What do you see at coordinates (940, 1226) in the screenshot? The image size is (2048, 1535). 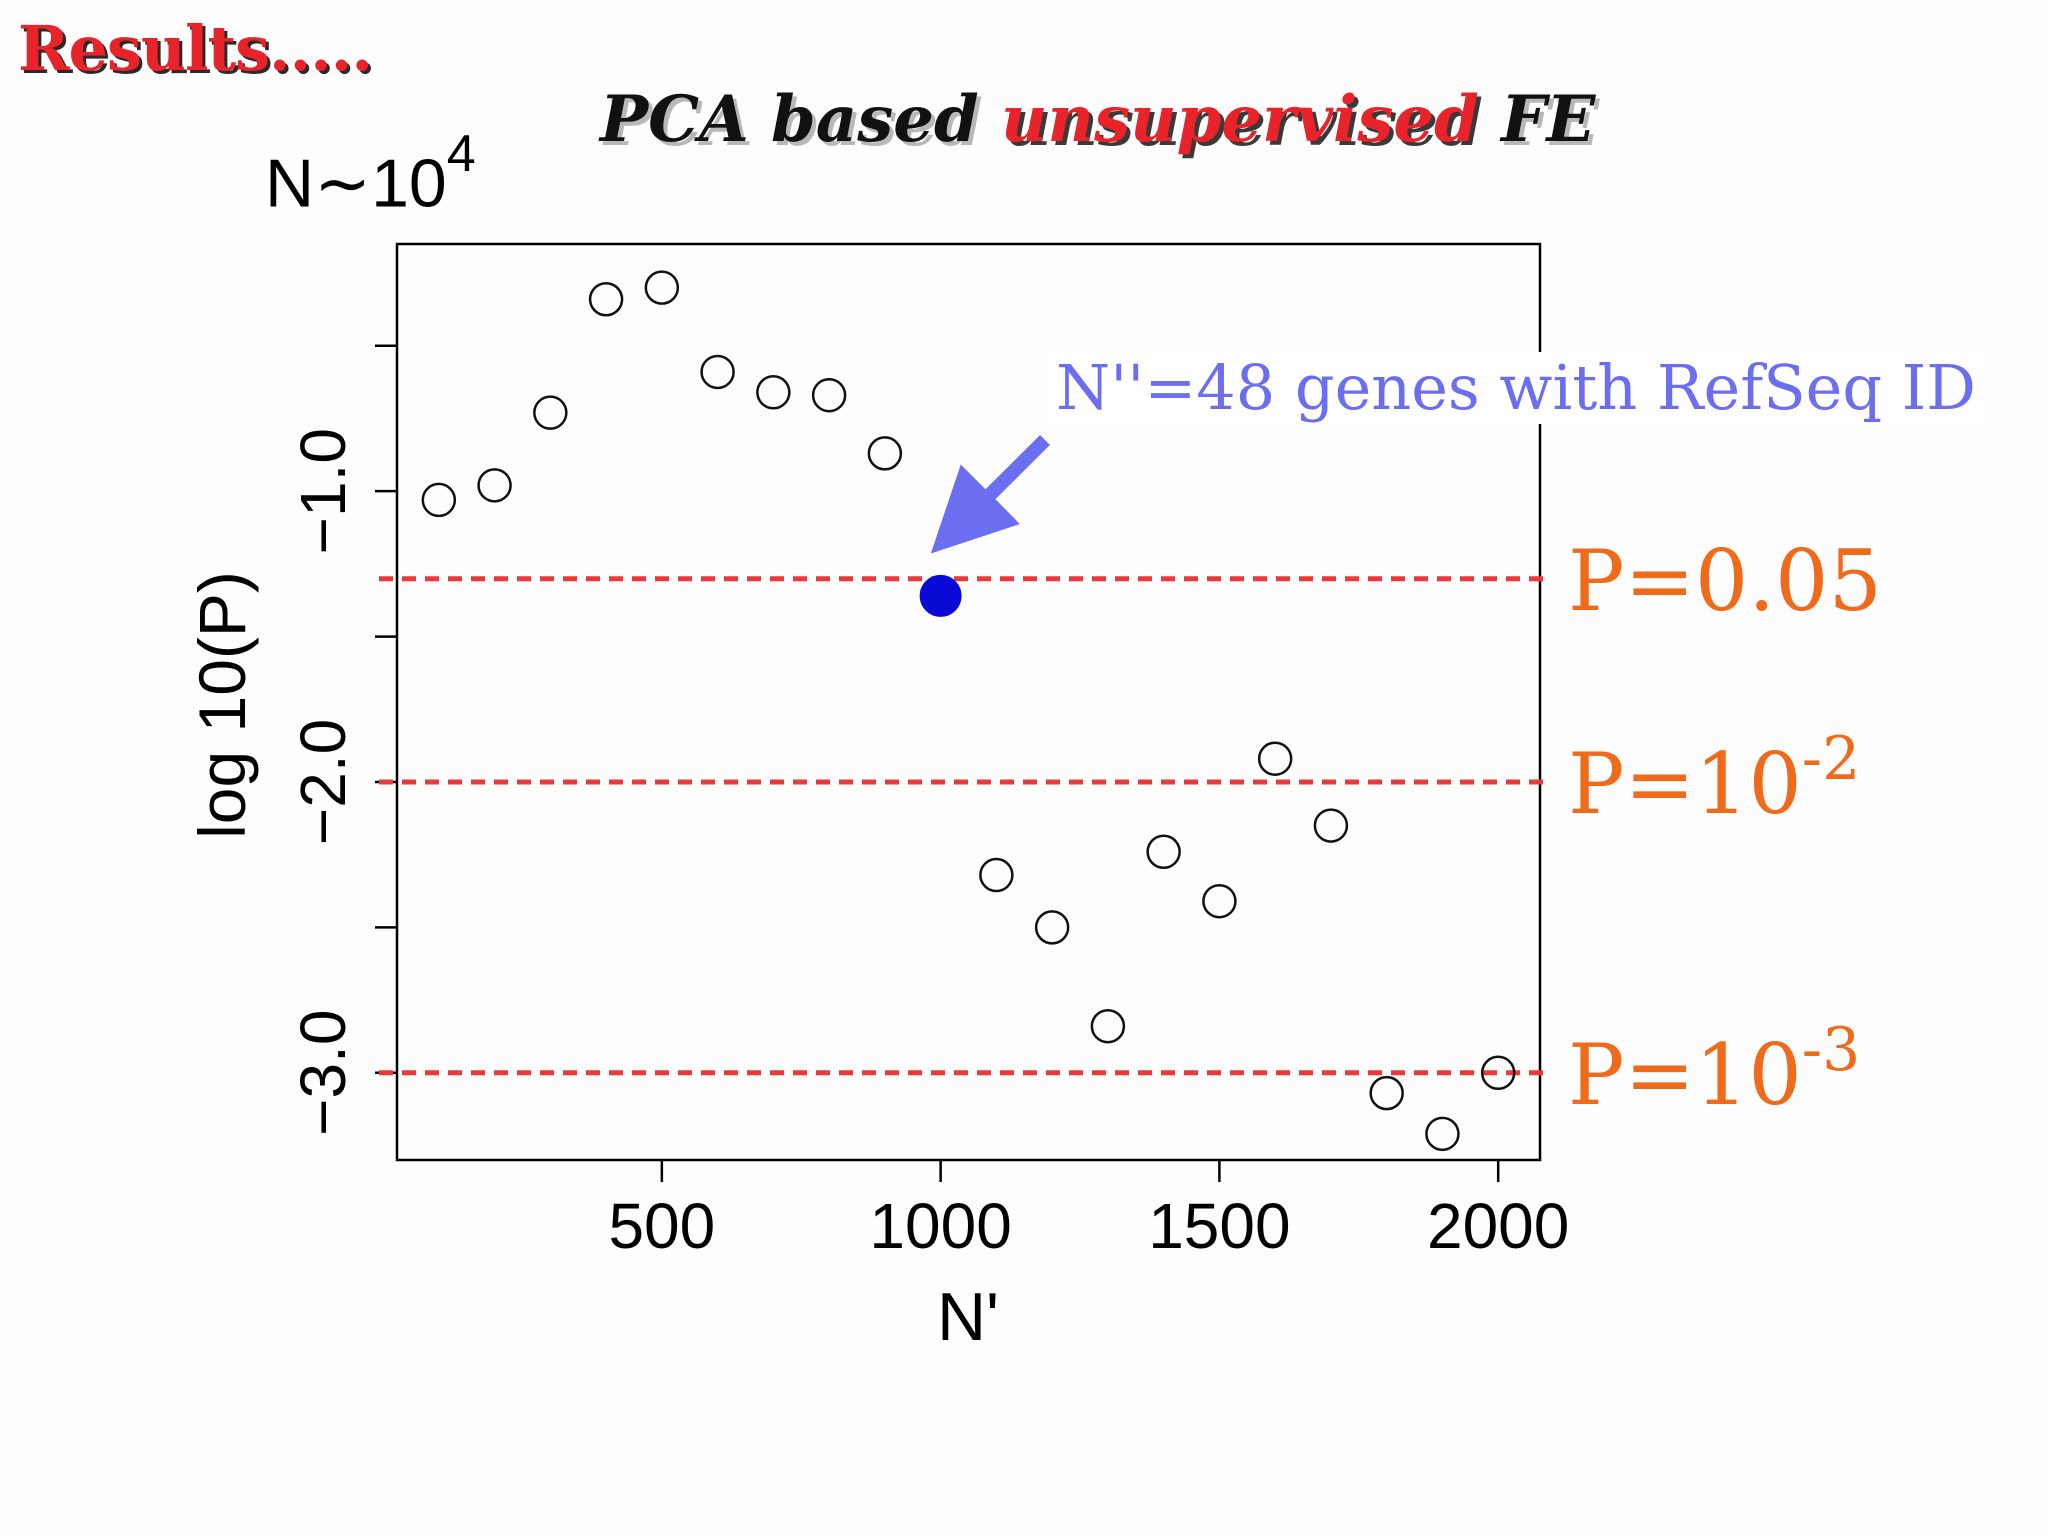 I see `x-tick-label: 1000` at bounding box center [940, 1226].